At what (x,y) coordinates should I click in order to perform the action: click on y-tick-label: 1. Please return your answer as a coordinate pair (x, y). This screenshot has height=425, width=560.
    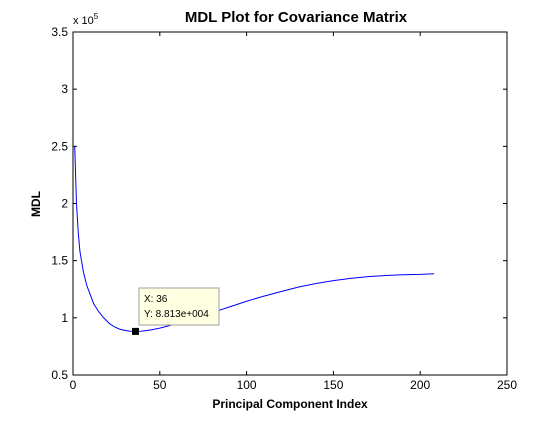
    Looking at the image, I should click on (64, 318).